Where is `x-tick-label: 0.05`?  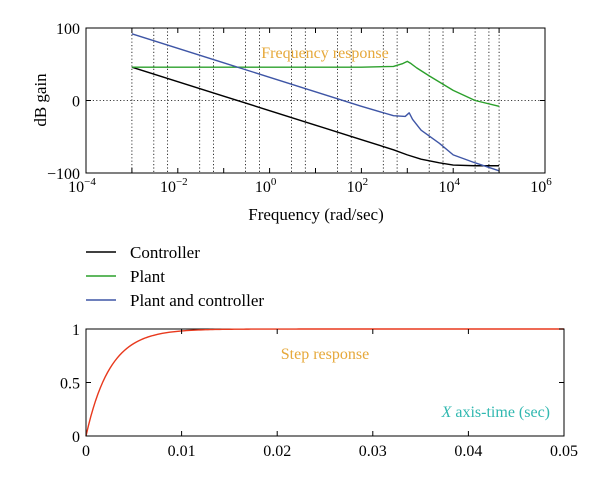 x-tick-label: 0.05 is located at coordinates (564, 451).